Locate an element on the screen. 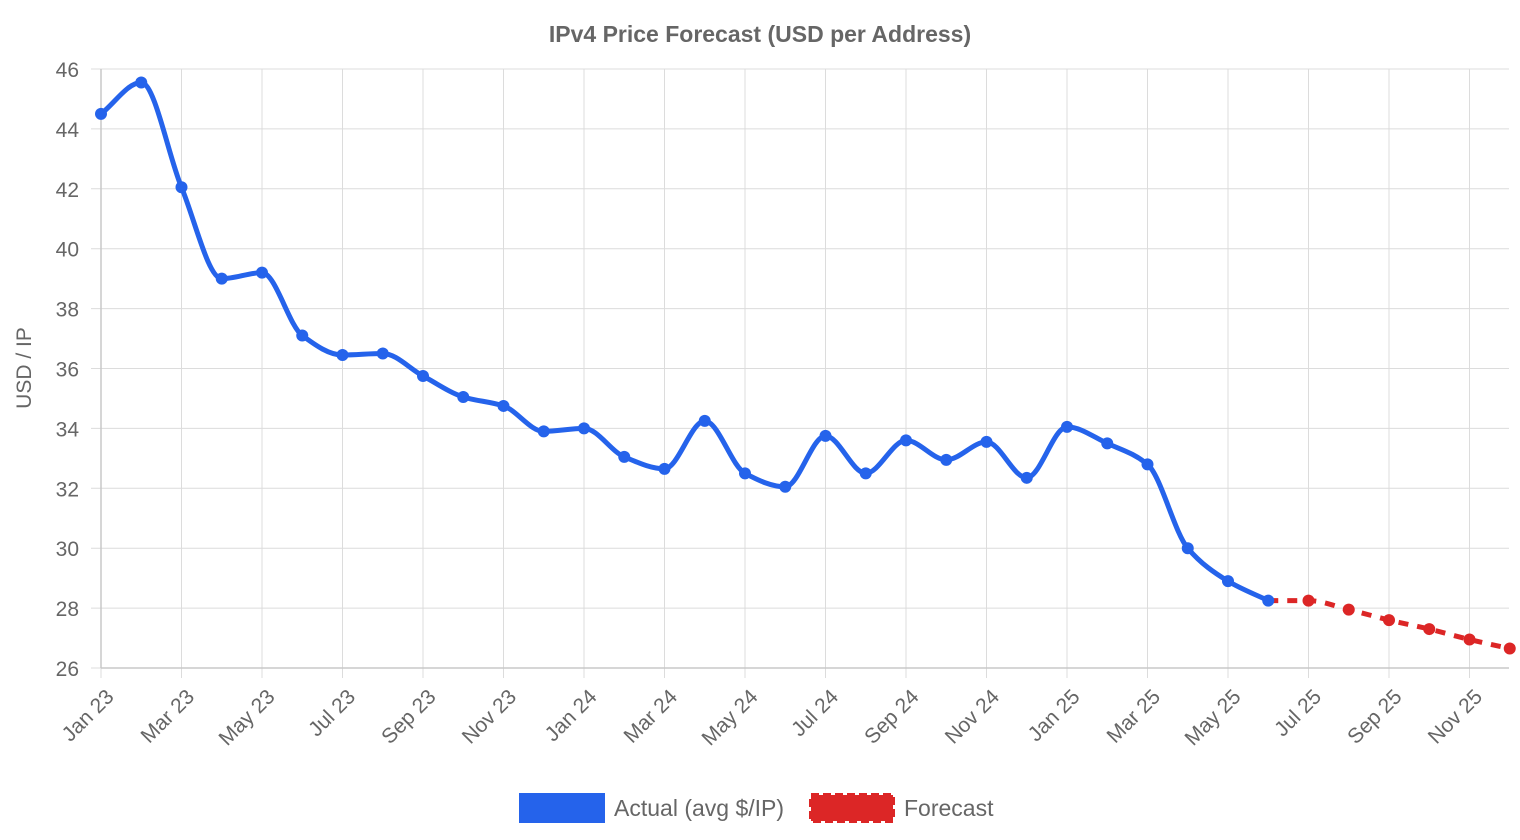 This screenshot has height=840, width=1520. legend-label-actual: Actual (avg $/IP) is located at coordinates (699, 808).